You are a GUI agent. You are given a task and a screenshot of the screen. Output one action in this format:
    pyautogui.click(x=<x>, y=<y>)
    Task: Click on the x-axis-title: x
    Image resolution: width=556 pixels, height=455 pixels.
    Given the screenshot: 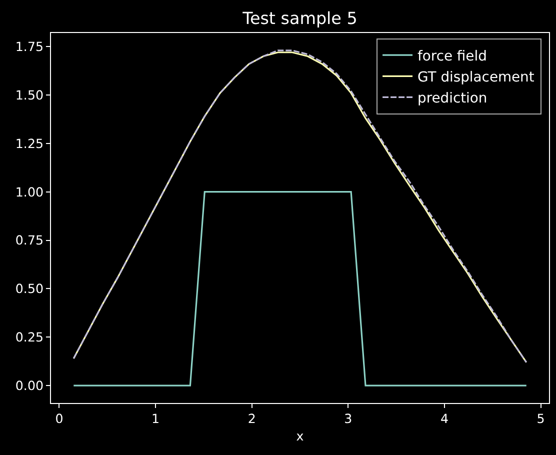 What is the action you would take?
    pyautogui.click(x=300, y=436)
    